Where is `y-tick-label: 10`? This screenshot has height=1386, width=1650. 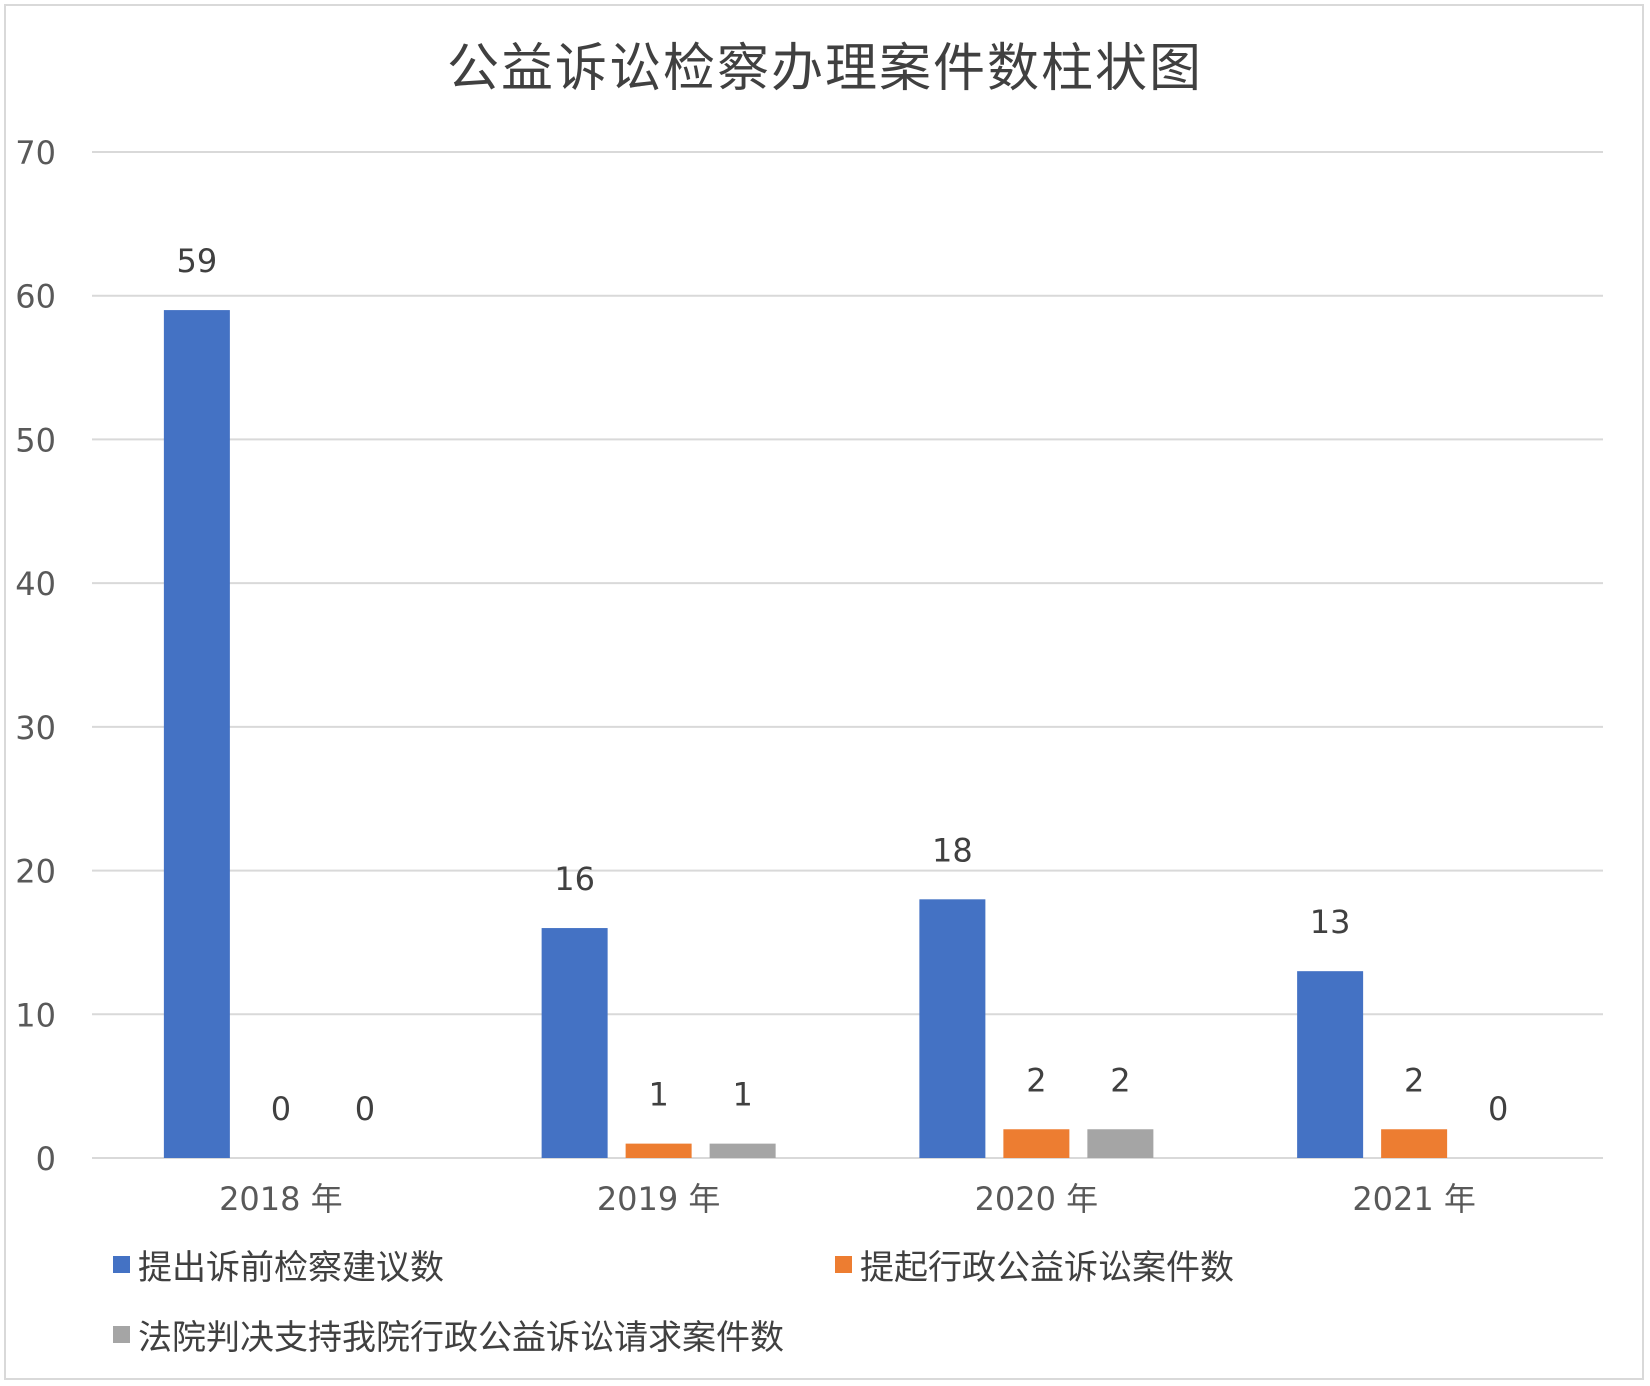 y-tick-label: 10 is located at coordinates (35, 1015).